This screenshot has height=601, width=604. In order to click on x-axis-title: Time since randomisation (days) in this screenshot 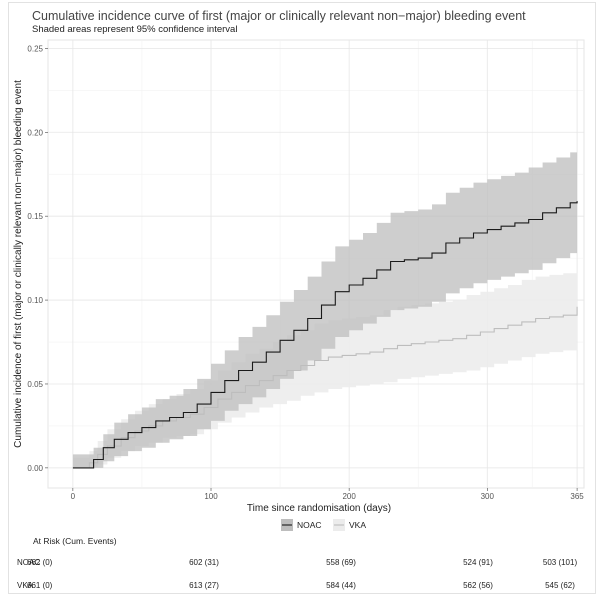, I will do `click(319, 508)`.